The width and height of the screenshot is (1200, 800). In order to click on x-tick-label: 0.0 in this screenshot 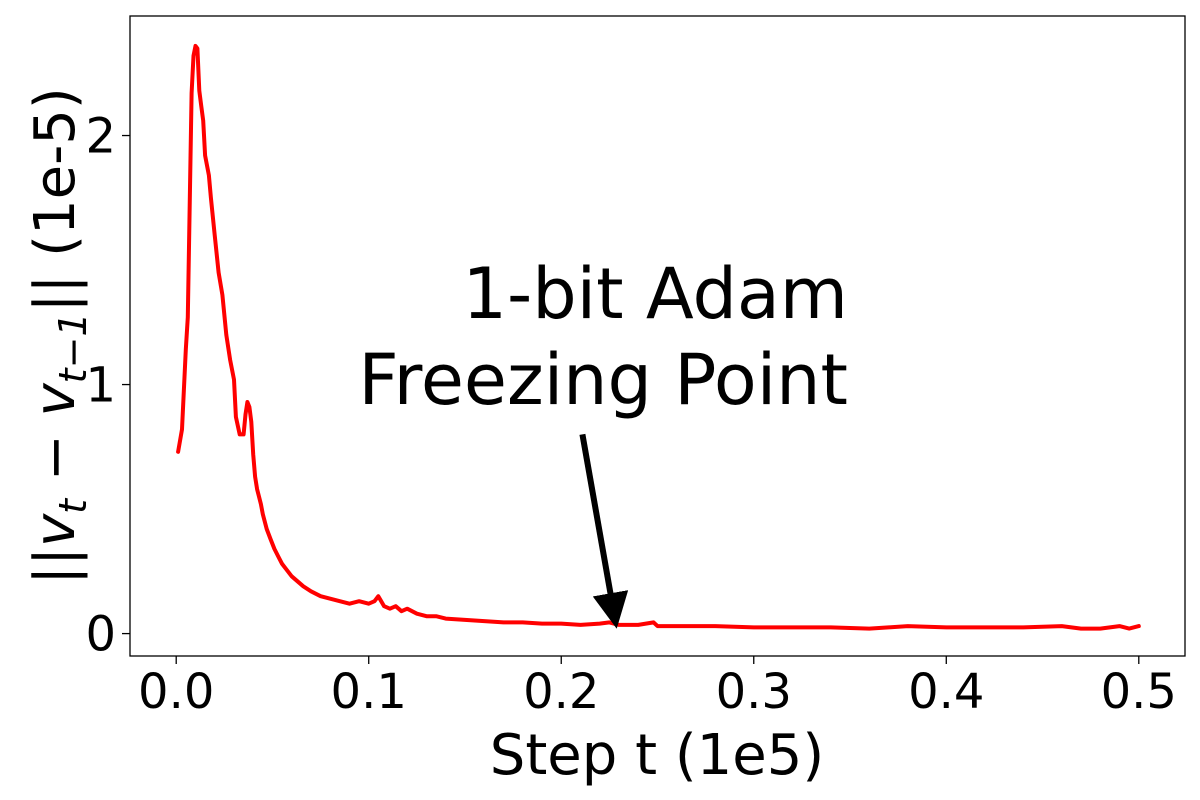, I will do `click(176, 692)`.